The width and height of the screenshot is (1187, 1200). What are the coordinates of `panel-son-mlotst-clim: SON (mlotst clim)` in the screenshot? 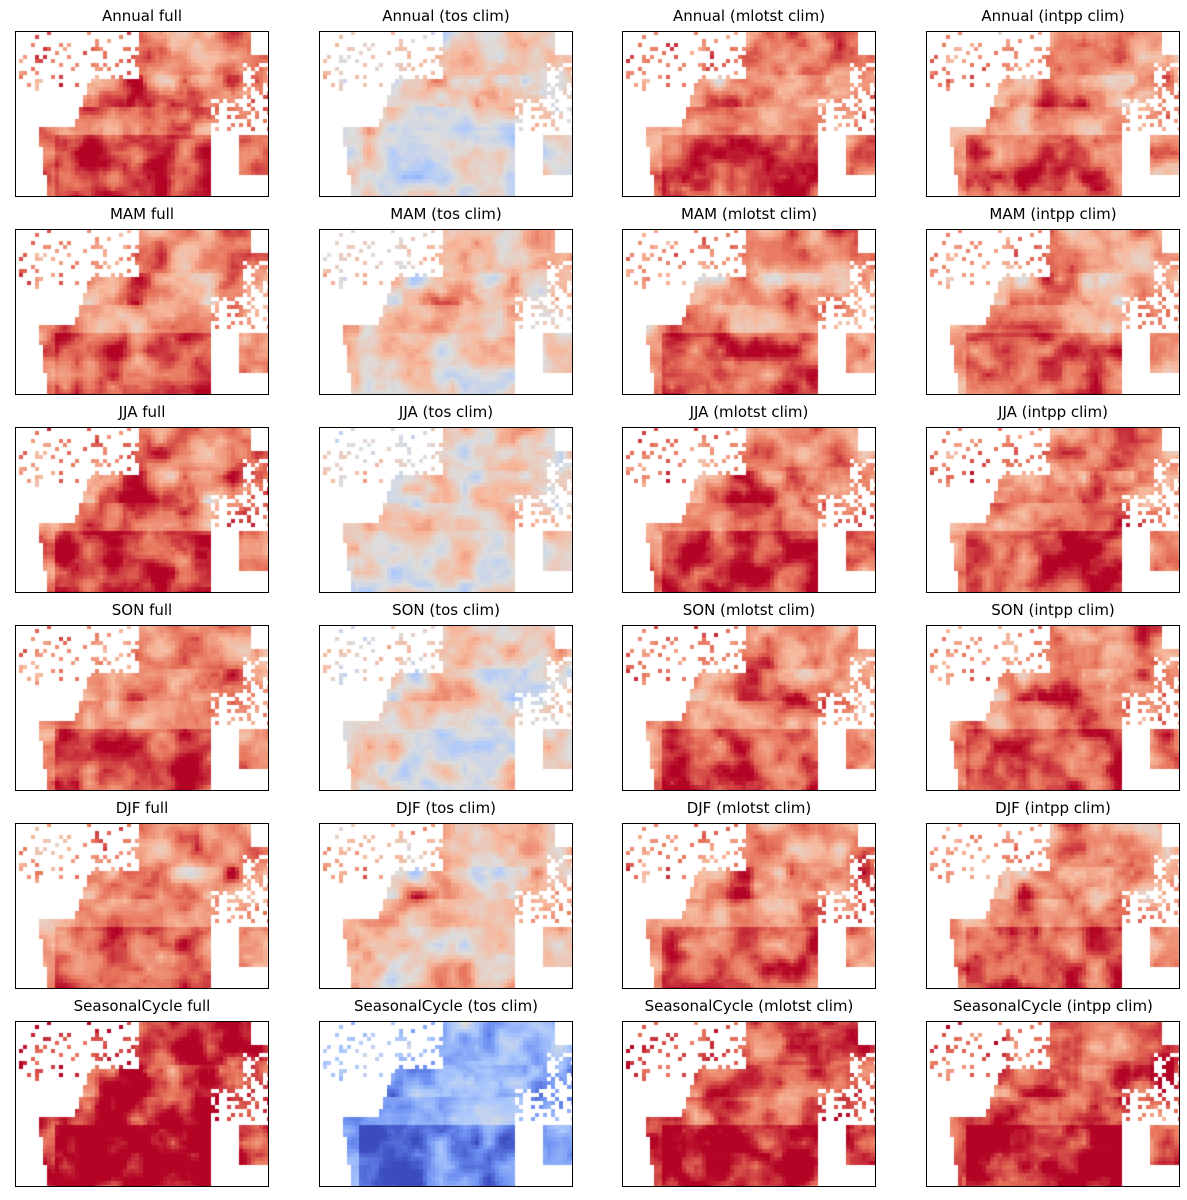 It's located at (749, 696).